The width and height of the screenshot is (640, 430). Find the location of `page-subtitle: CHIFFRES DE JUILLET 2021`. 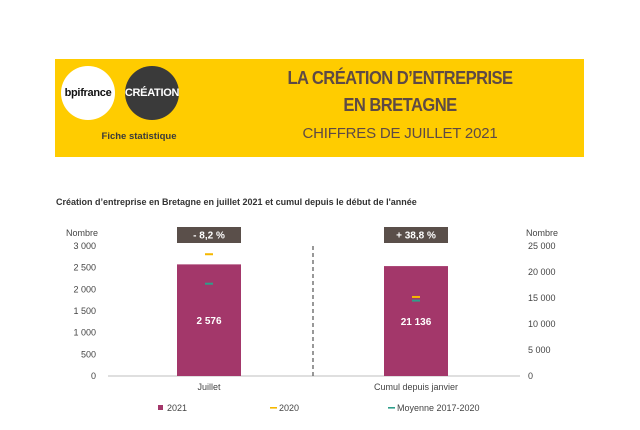

page-subtitle: CHIFFRES DE JUILLET 2021 is located at coordinates (400, 133).